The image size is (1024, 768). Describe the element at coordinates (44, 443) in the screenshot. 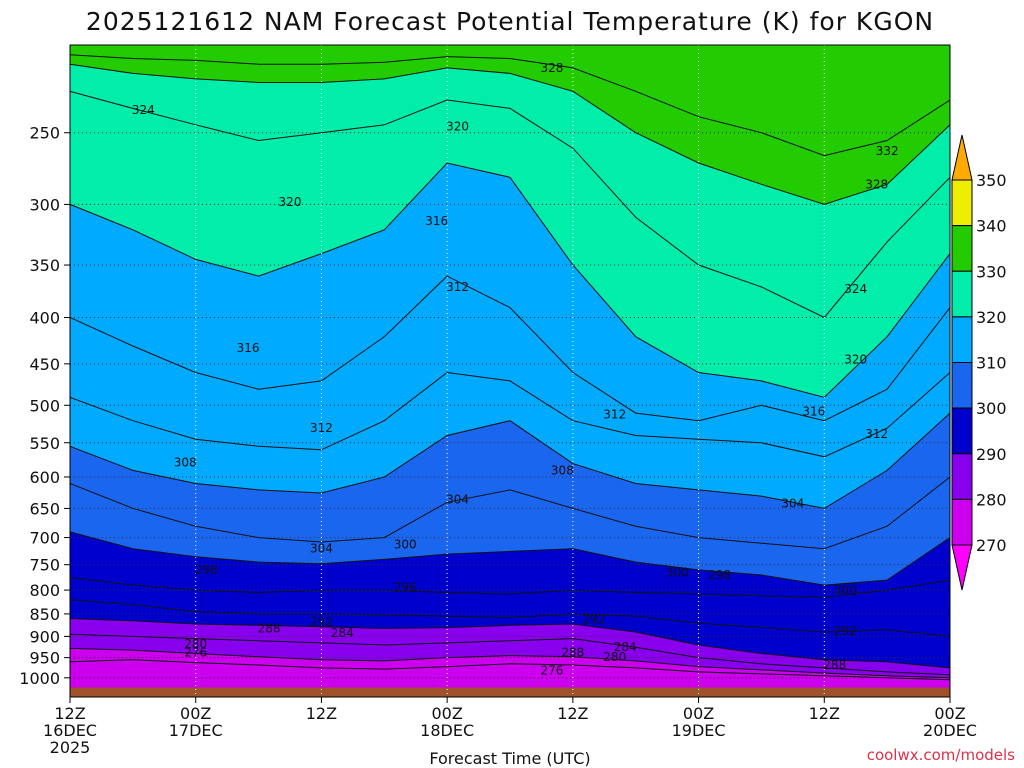

I see `y-tick-label: 550` at that location.